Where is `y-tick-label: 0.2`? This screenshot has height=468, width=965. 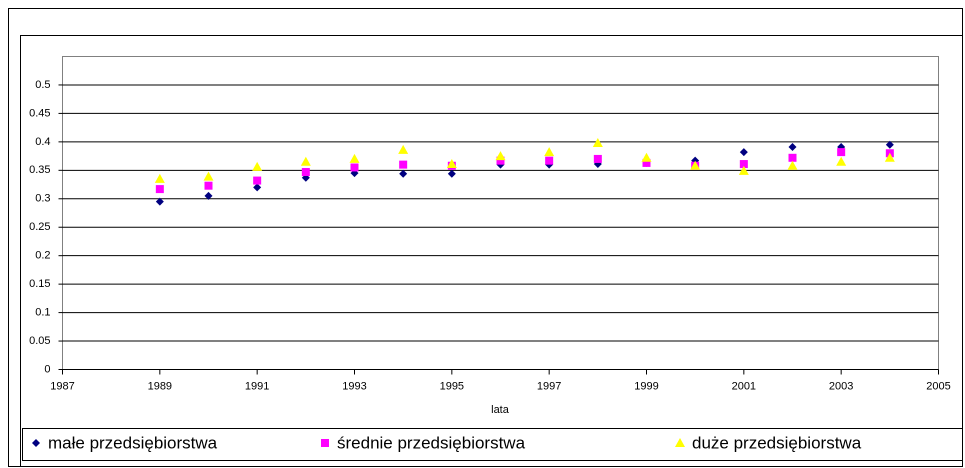 y-tick-label: 0.2 is located at coordinates (42, 256).